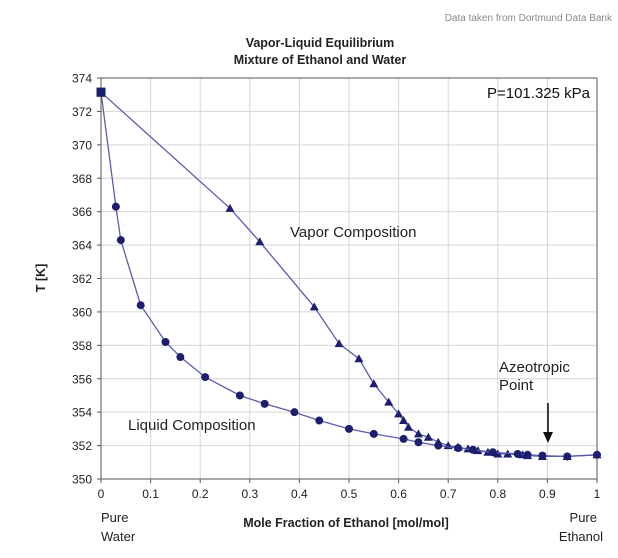 This screenshot has width=618, height=558. What do you see at coordinates (539, 93) in the screenshot?
I see `pressure-label: P=101.325 kPa` at bounding box center [539, 93].